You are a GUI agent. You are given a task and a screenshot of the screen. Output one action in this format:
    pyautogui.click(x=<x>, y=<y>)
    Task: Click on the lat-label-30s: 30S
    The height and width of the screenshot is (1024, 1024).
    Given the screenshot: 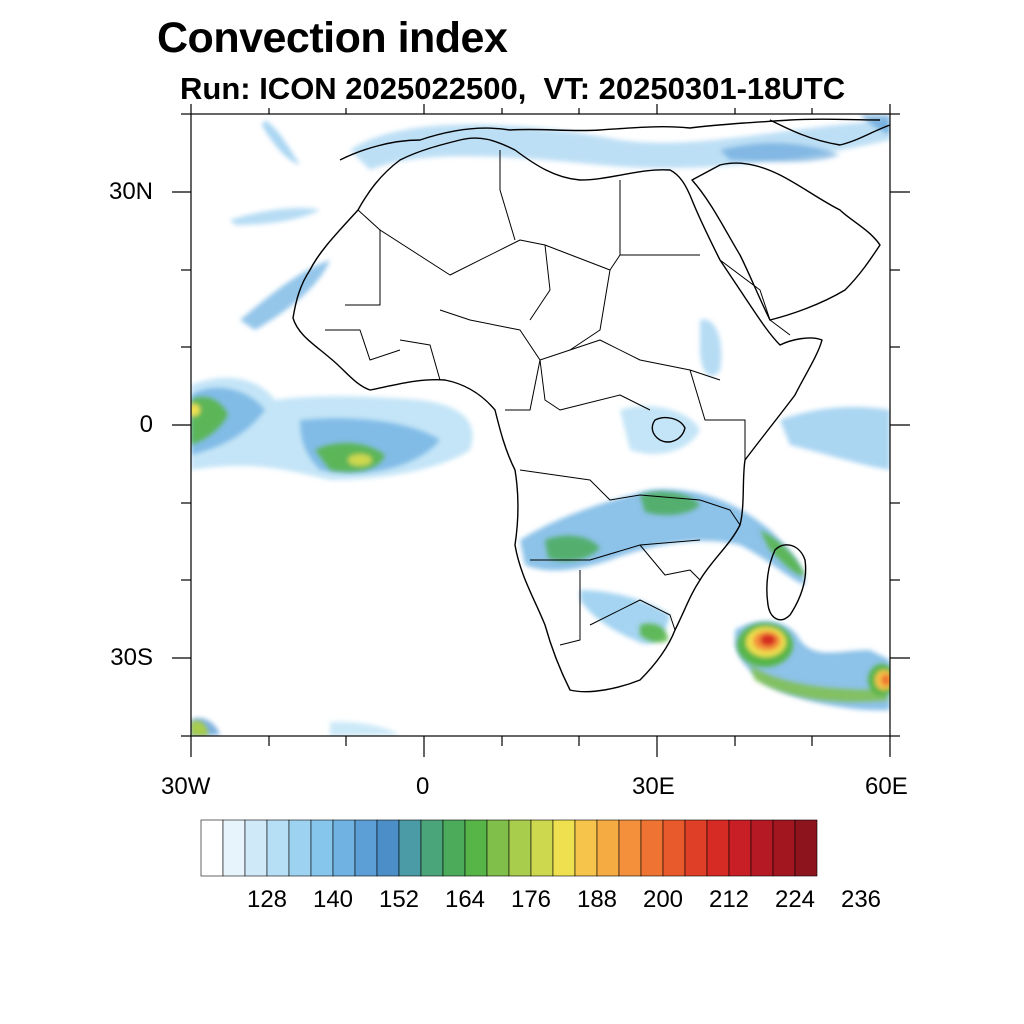 What is the action you would take?
    pyautogui.click(x=131, y=657)
    